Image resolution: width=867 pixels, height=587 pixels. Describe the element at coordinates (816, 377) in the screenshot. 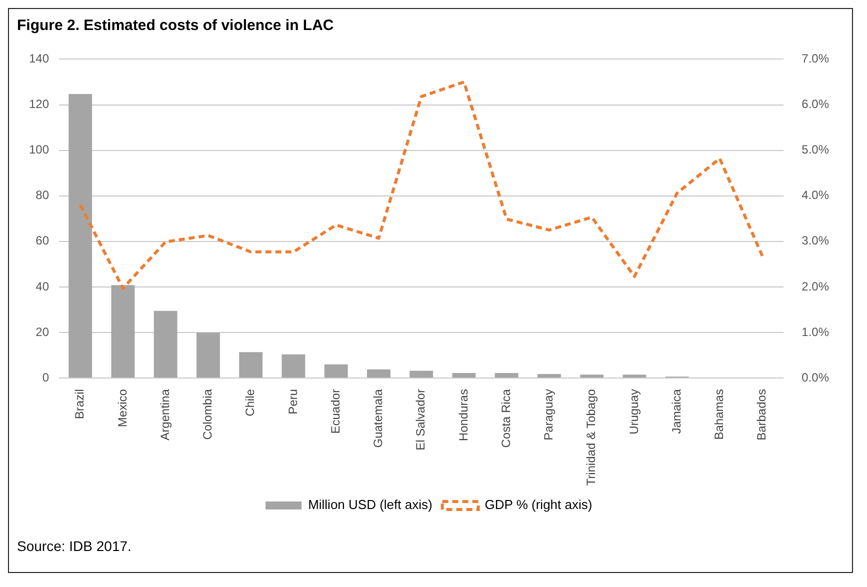

I see `y2-tick-label: 0.0%` at that location.